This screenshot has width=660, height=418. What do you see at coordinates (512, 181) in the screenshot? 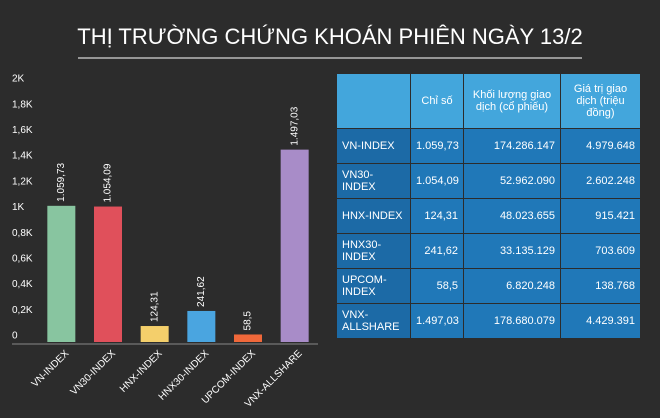
I see `table-cell: 52.962.090` at bounding box center [512, 181].